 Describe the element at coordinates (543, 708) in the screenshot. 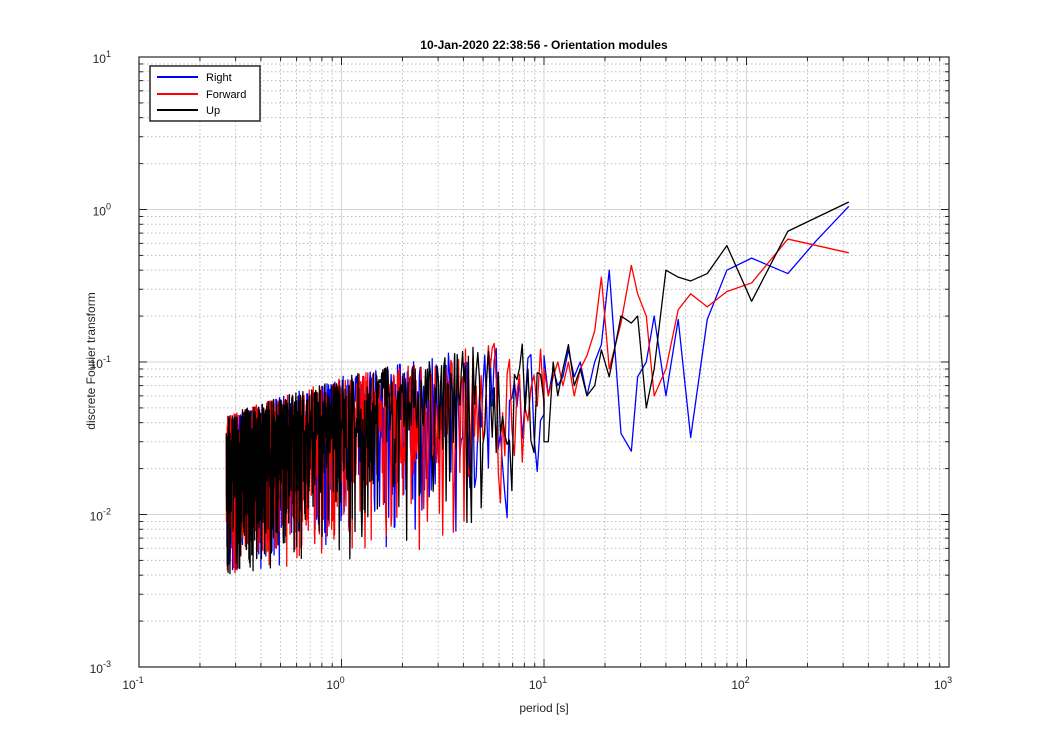

I see `x-axis-label: period [s]` at that location.